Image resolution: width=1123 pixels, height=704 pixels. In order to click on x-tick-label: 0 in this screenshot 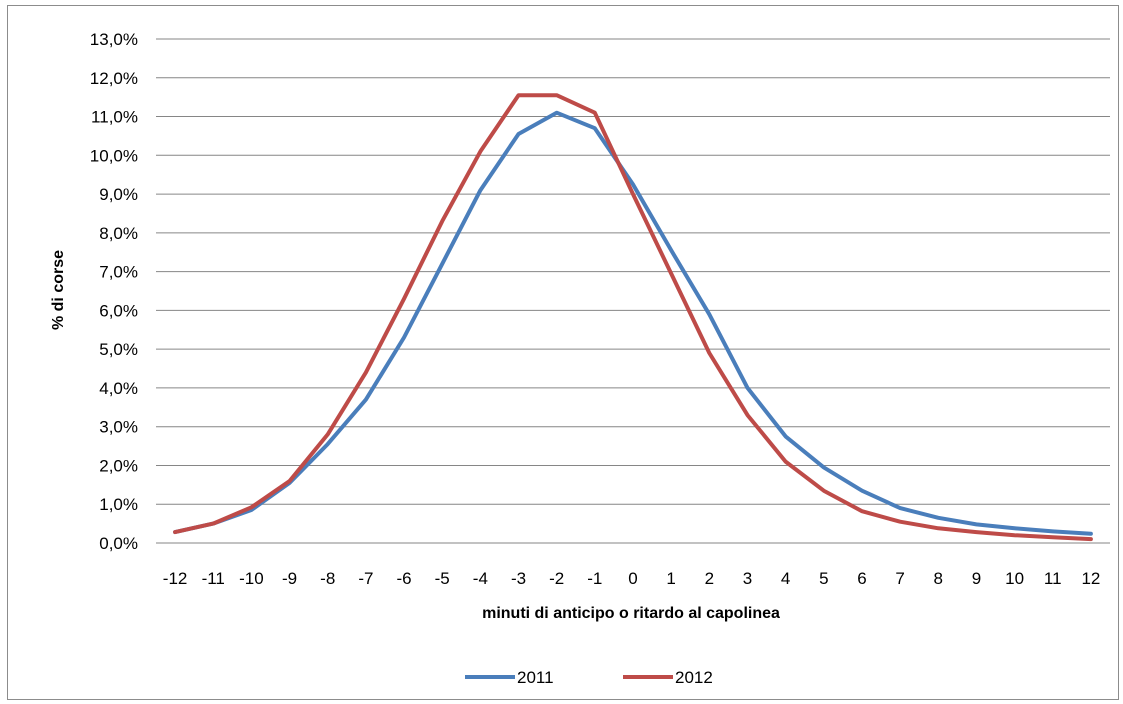, I will do `click(632, 578)`.